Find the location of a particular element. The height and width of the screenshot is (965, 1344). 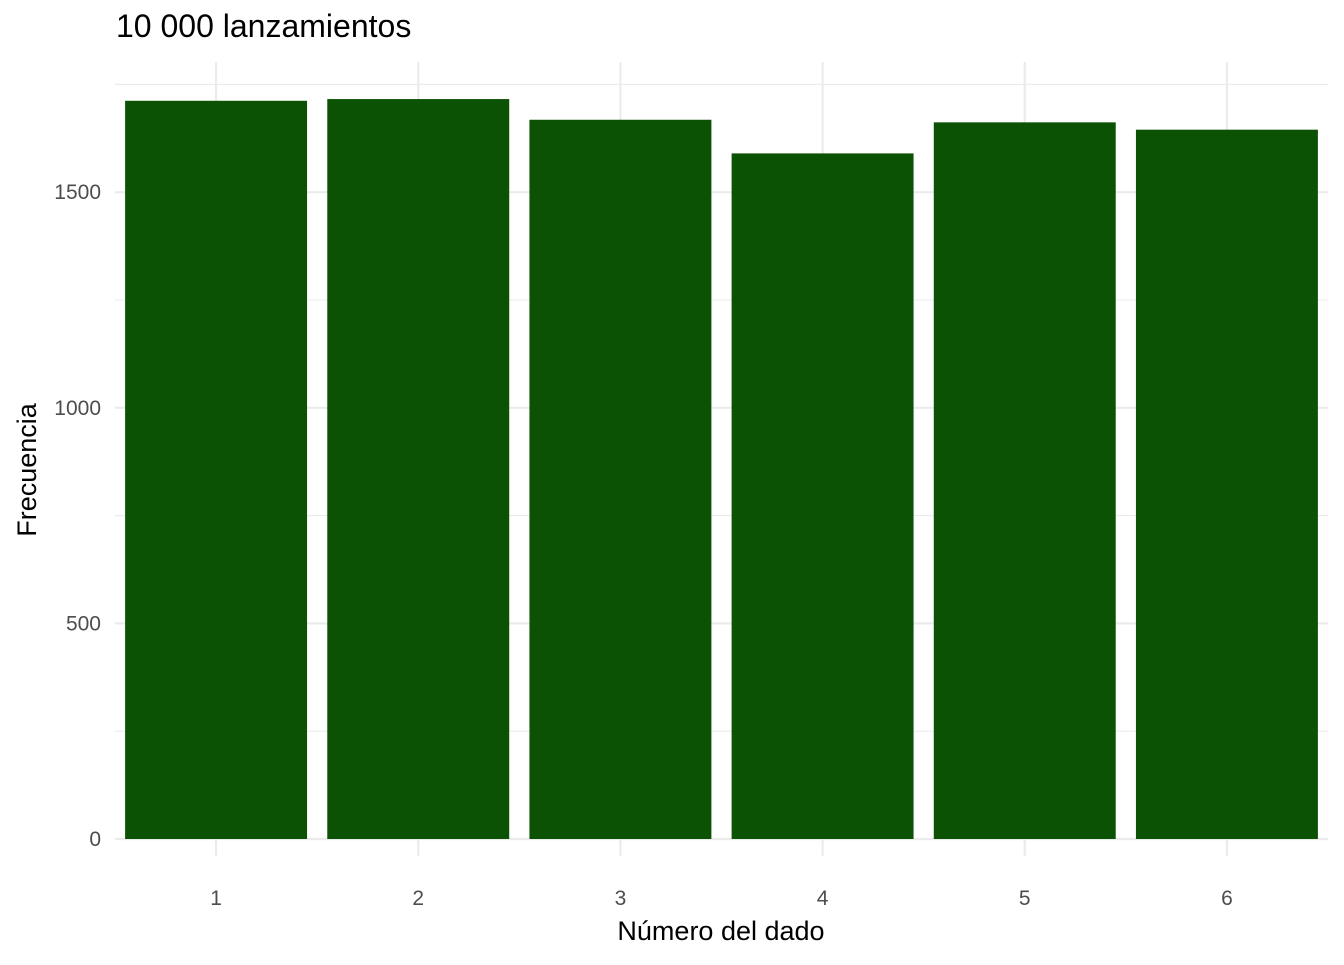

x-tick-label: 3 is located at coordinates (621, 898).